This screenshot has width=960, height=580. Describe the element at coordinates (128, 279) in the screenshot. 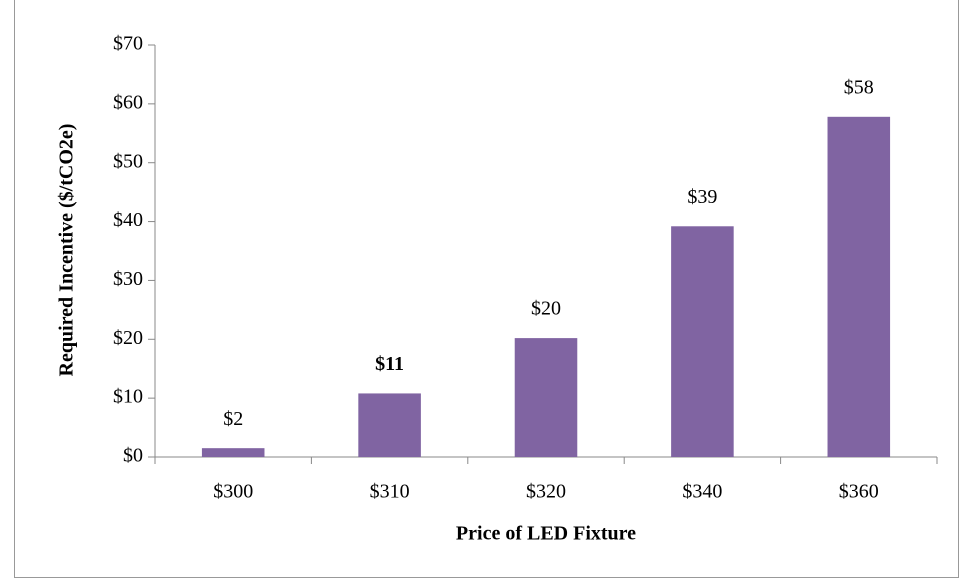

I see `y-tick-label: $30` at that location.